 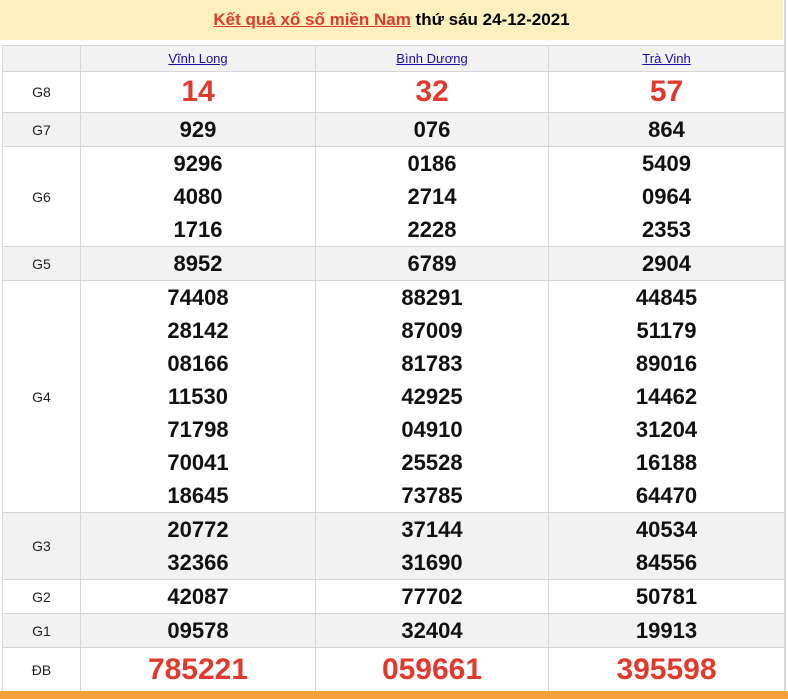 I want to click on prize-number: 89016, so click(x=666, y=363).